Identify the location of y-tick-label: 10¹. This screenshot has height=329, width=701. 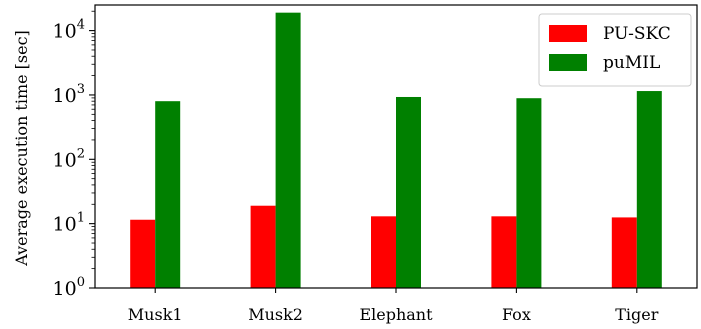
(69, 223).